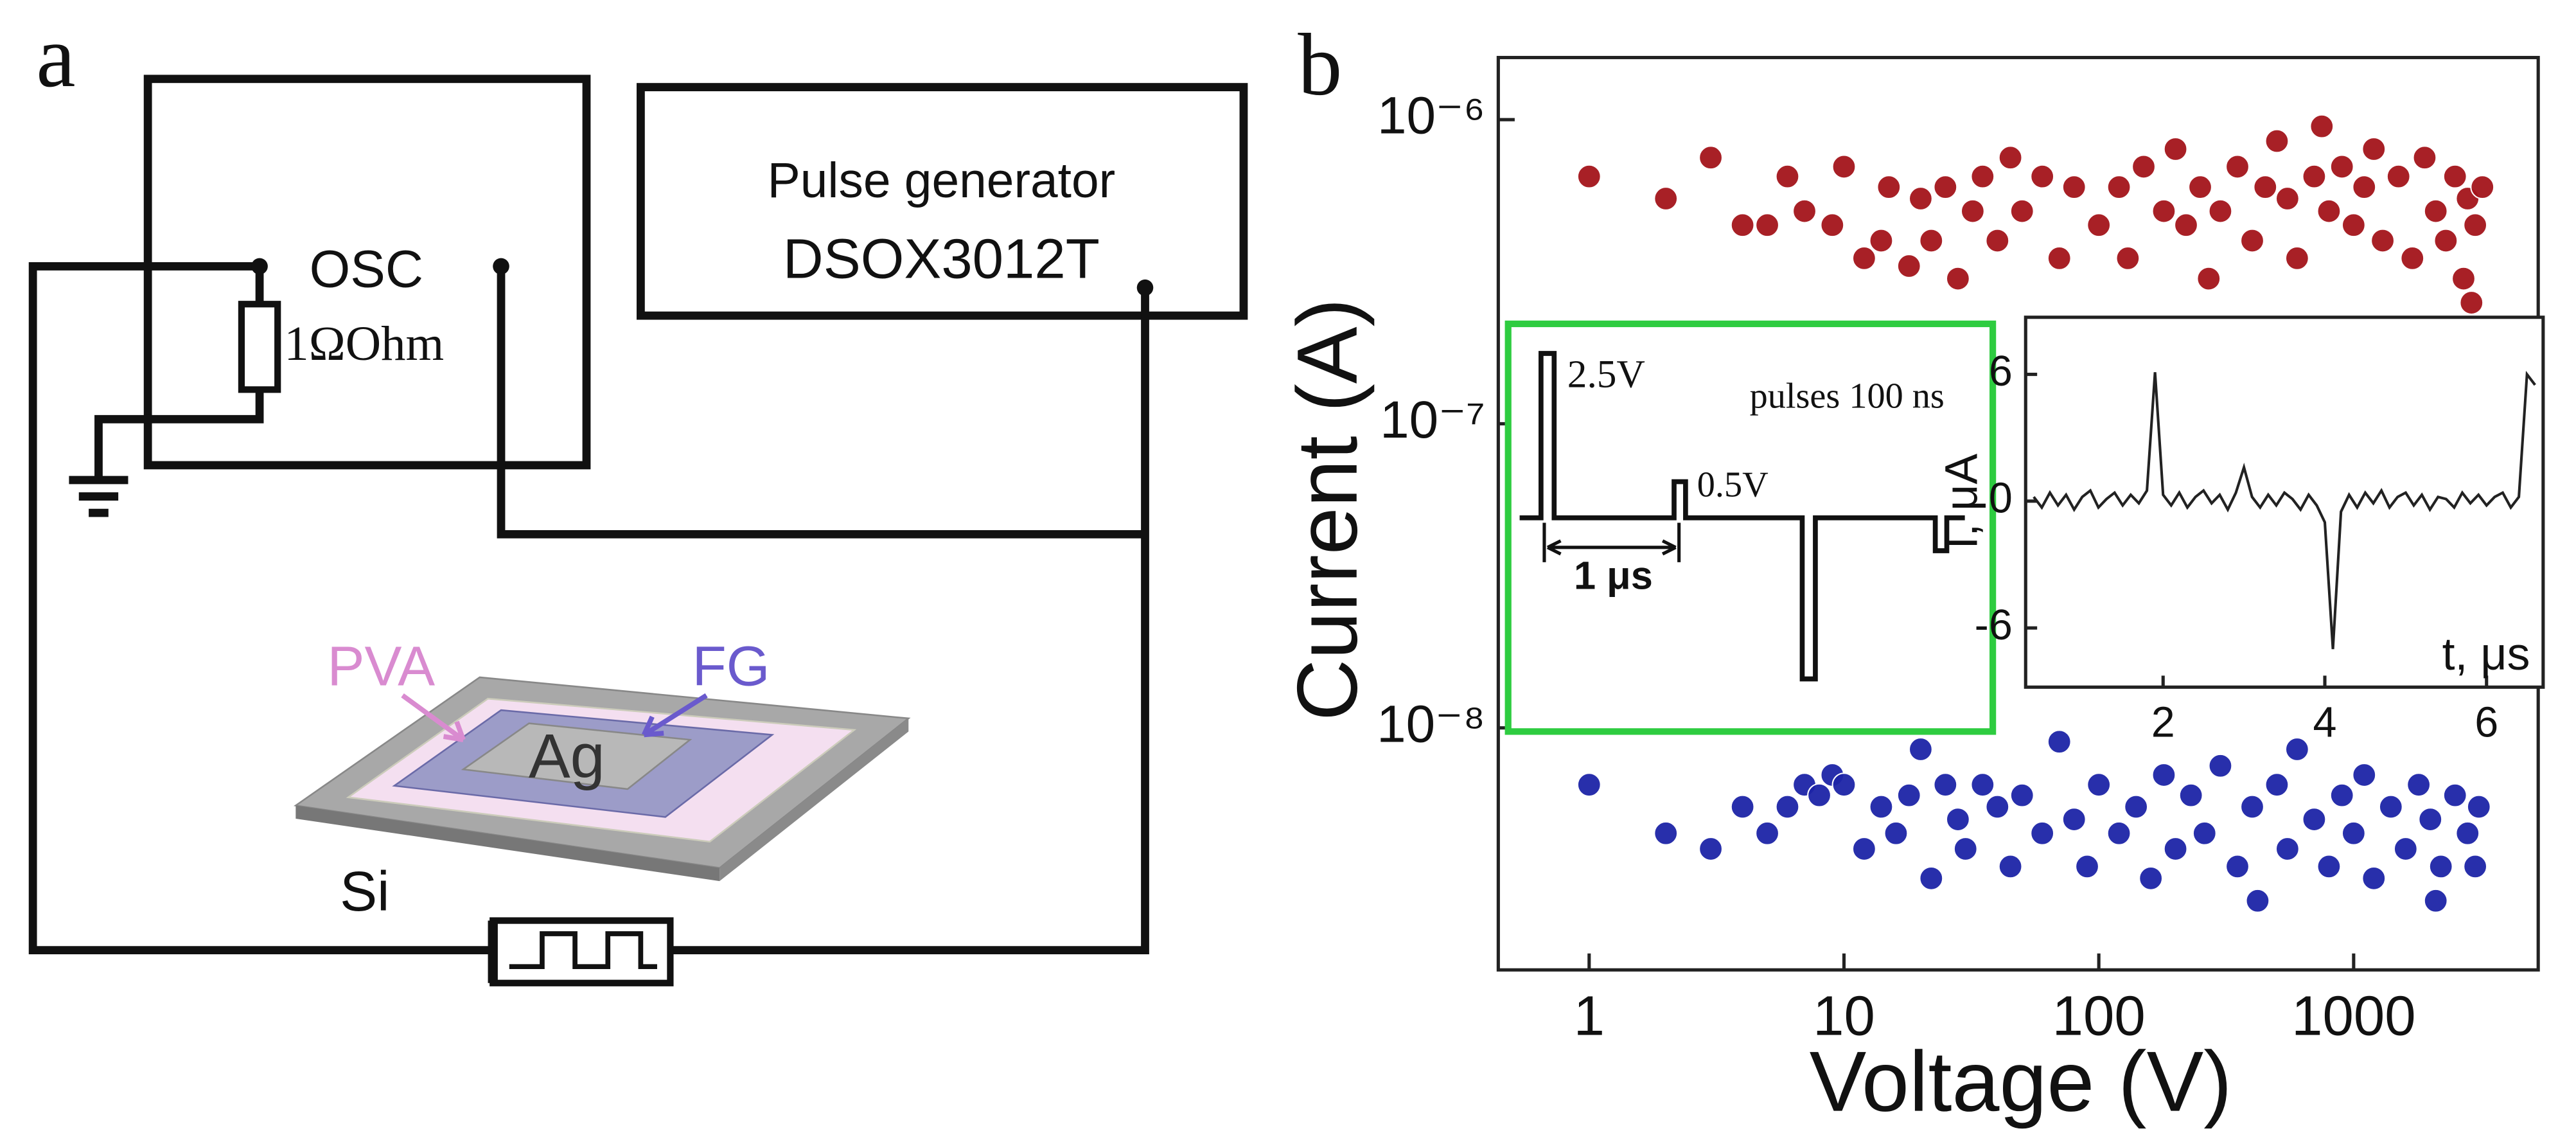 The image size is (2576, 1131). What do you see at coordinates (1606, 374) in the screenshot?
I see `pulse-label: 2.5V` at bounding box center [1606, 374].